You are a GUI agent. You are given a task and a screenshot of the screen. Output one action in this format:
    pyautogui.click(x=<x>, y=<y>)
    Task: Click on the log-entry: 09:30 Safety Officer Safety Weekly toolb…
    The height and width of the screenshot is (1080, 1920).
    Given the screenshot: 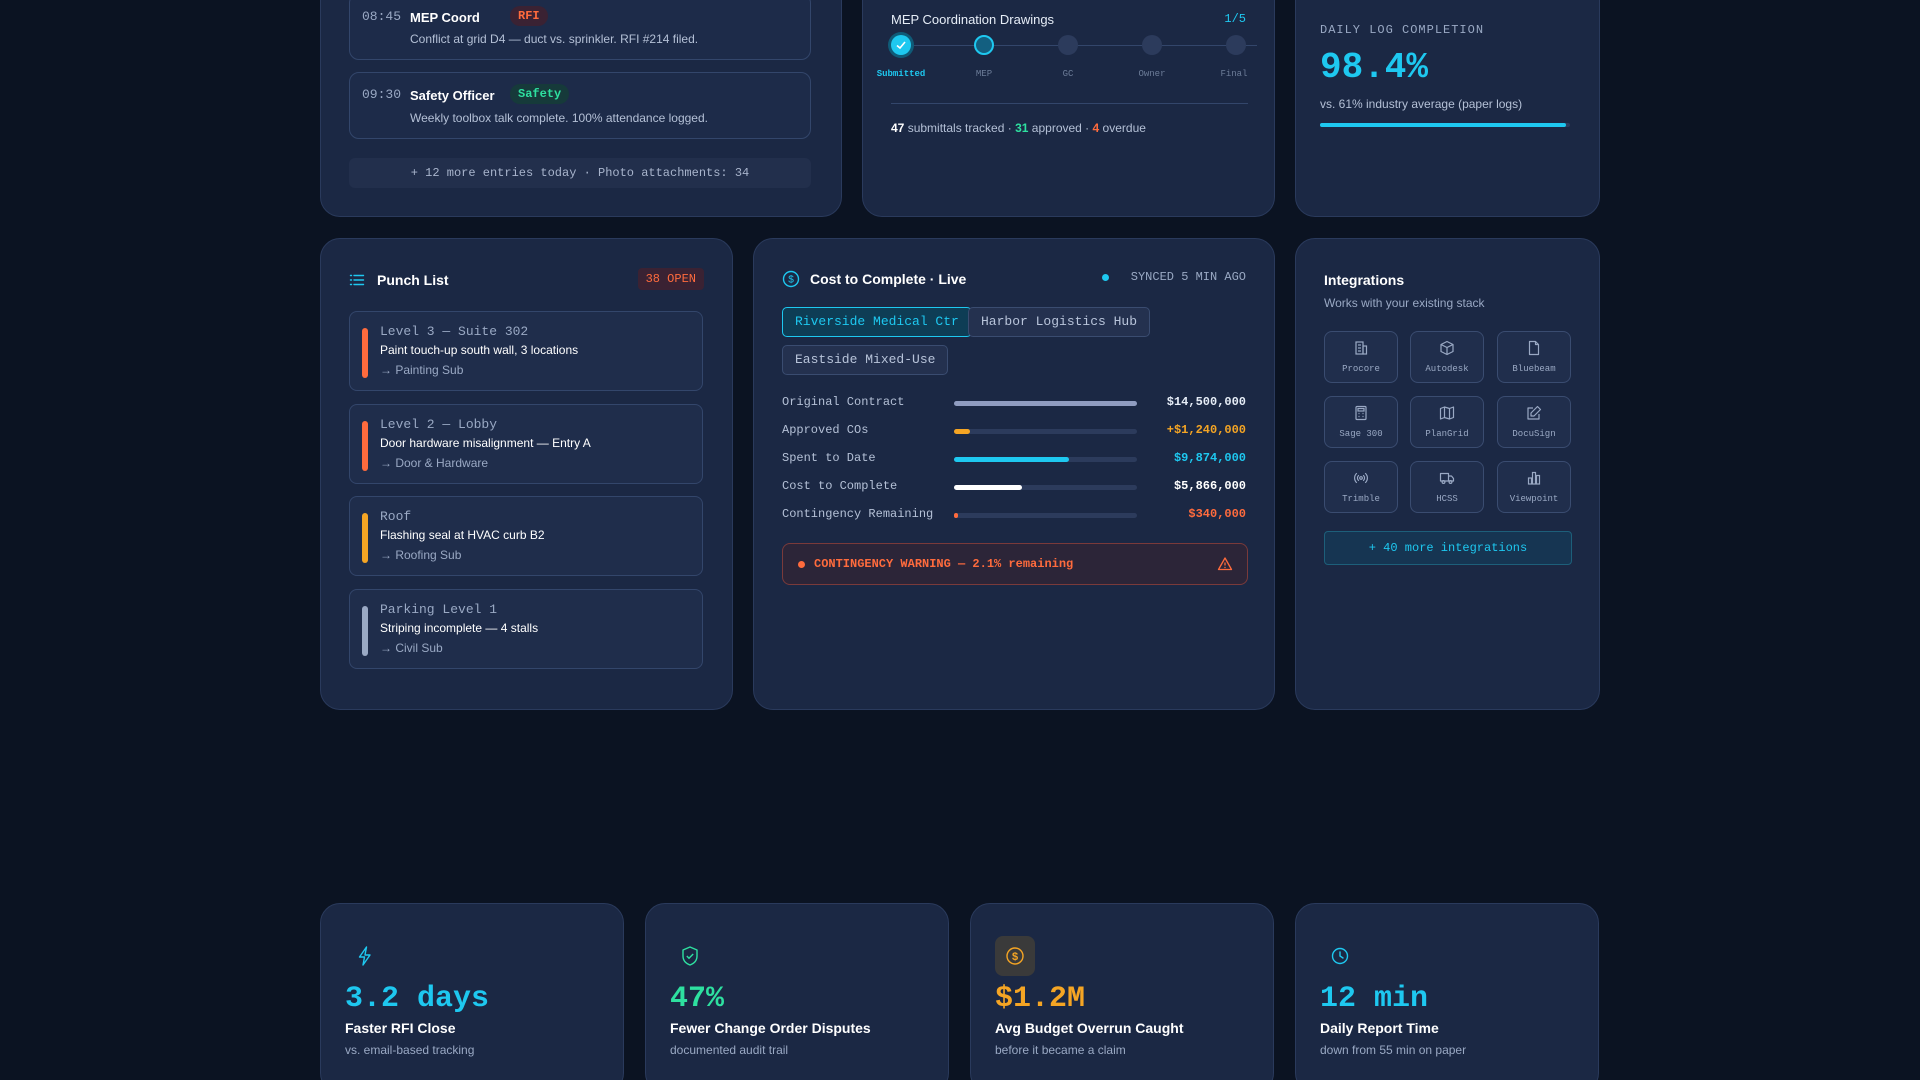 What is the action you would take?
    pyautogui.click(x=580, y=105)
    